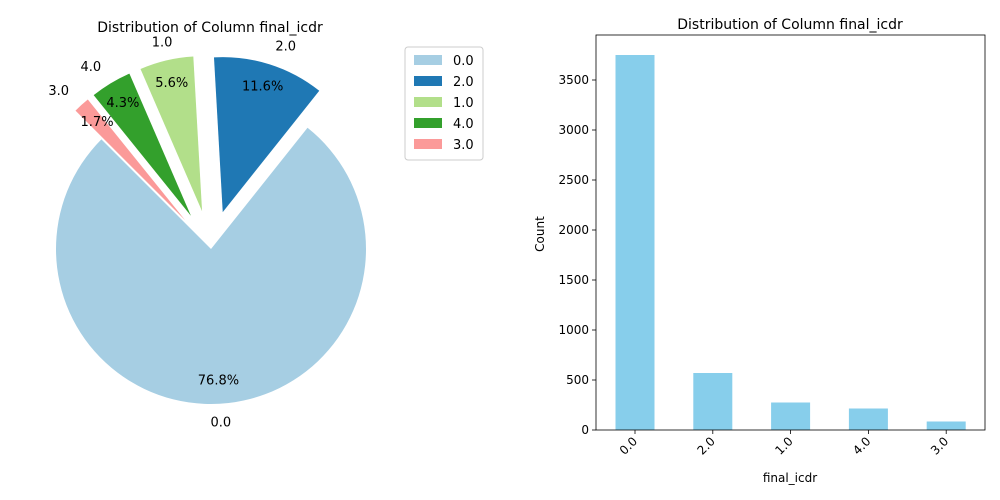 This screenshot has height=500, width=1000. I want to click on y-tick-label: 0, so click(585, 430).